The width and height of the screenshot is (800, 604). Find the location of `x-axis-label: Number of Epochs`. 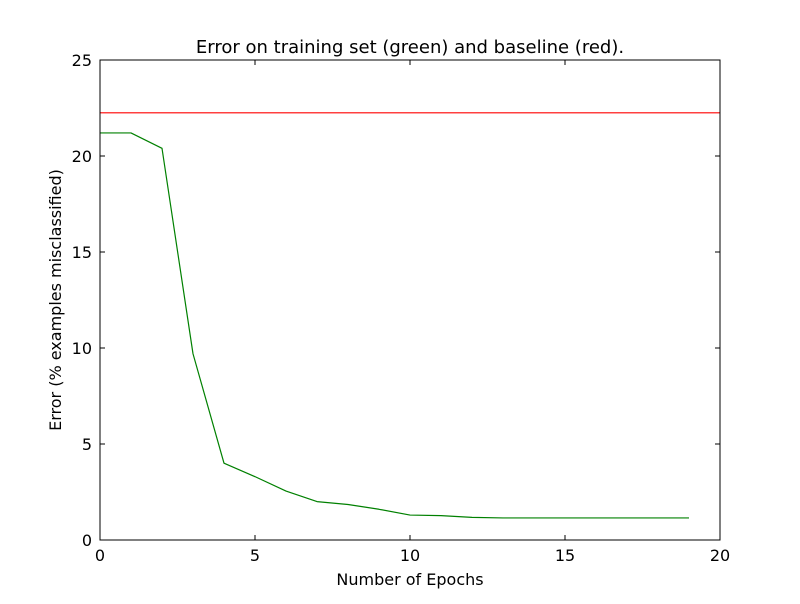

x-axis-label: Number of Epochs is located at coordinates (409, 579).